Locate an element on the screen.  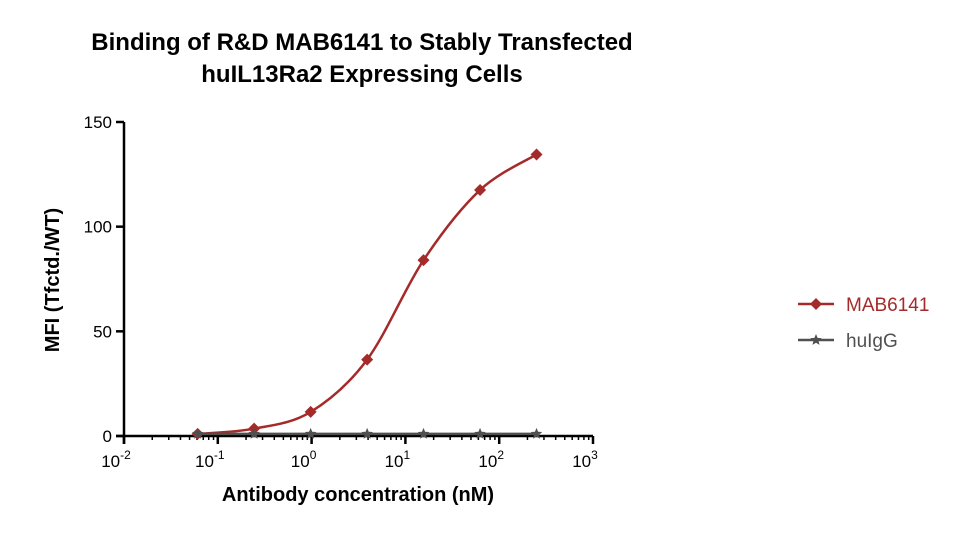
legend-label: MAB6141 is located at coordinates (887, 305).